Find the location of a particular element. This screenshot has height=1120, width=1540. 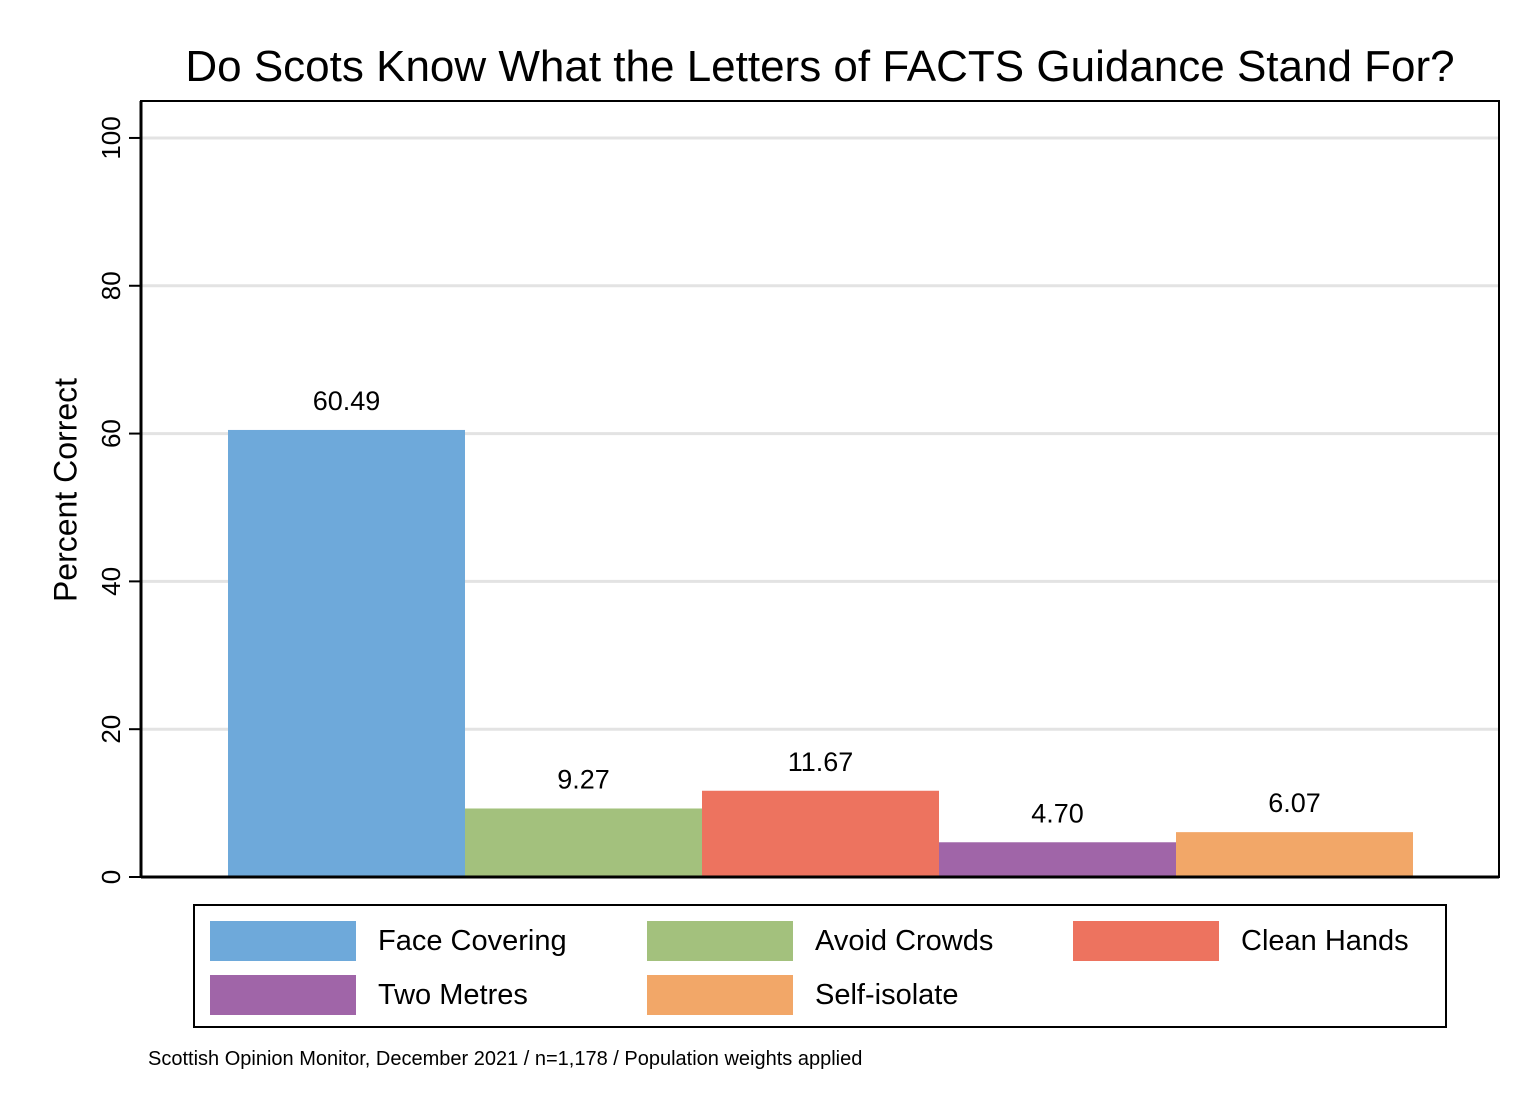

legend-label: Self-isolate is located at coordinates (887, 995).